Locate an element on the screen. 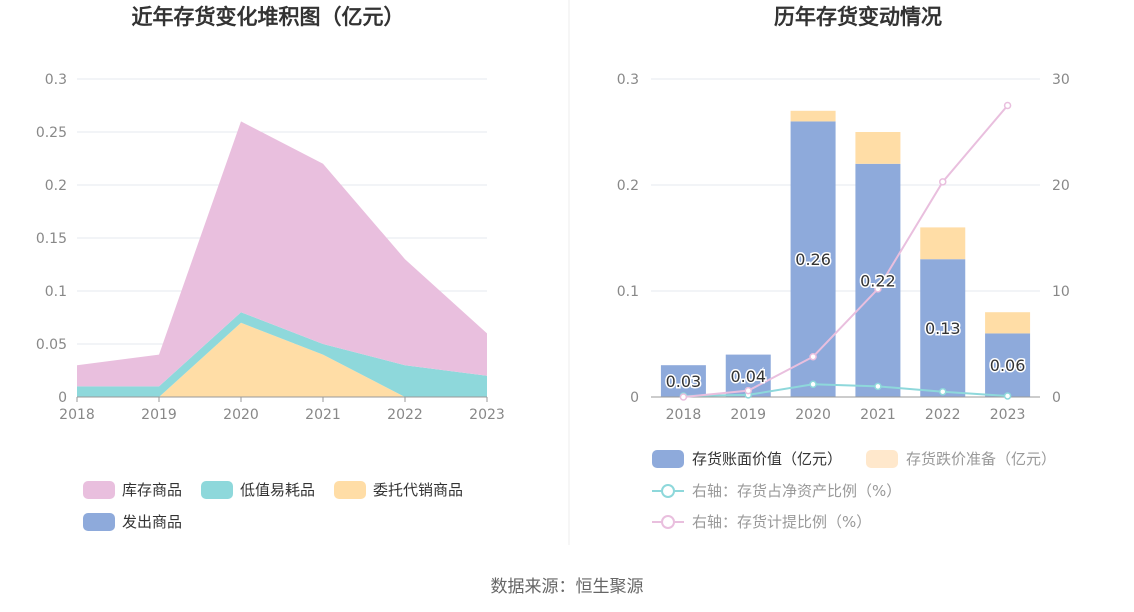  y-tick-label: 0.2 is located at coordinates (56, 186).